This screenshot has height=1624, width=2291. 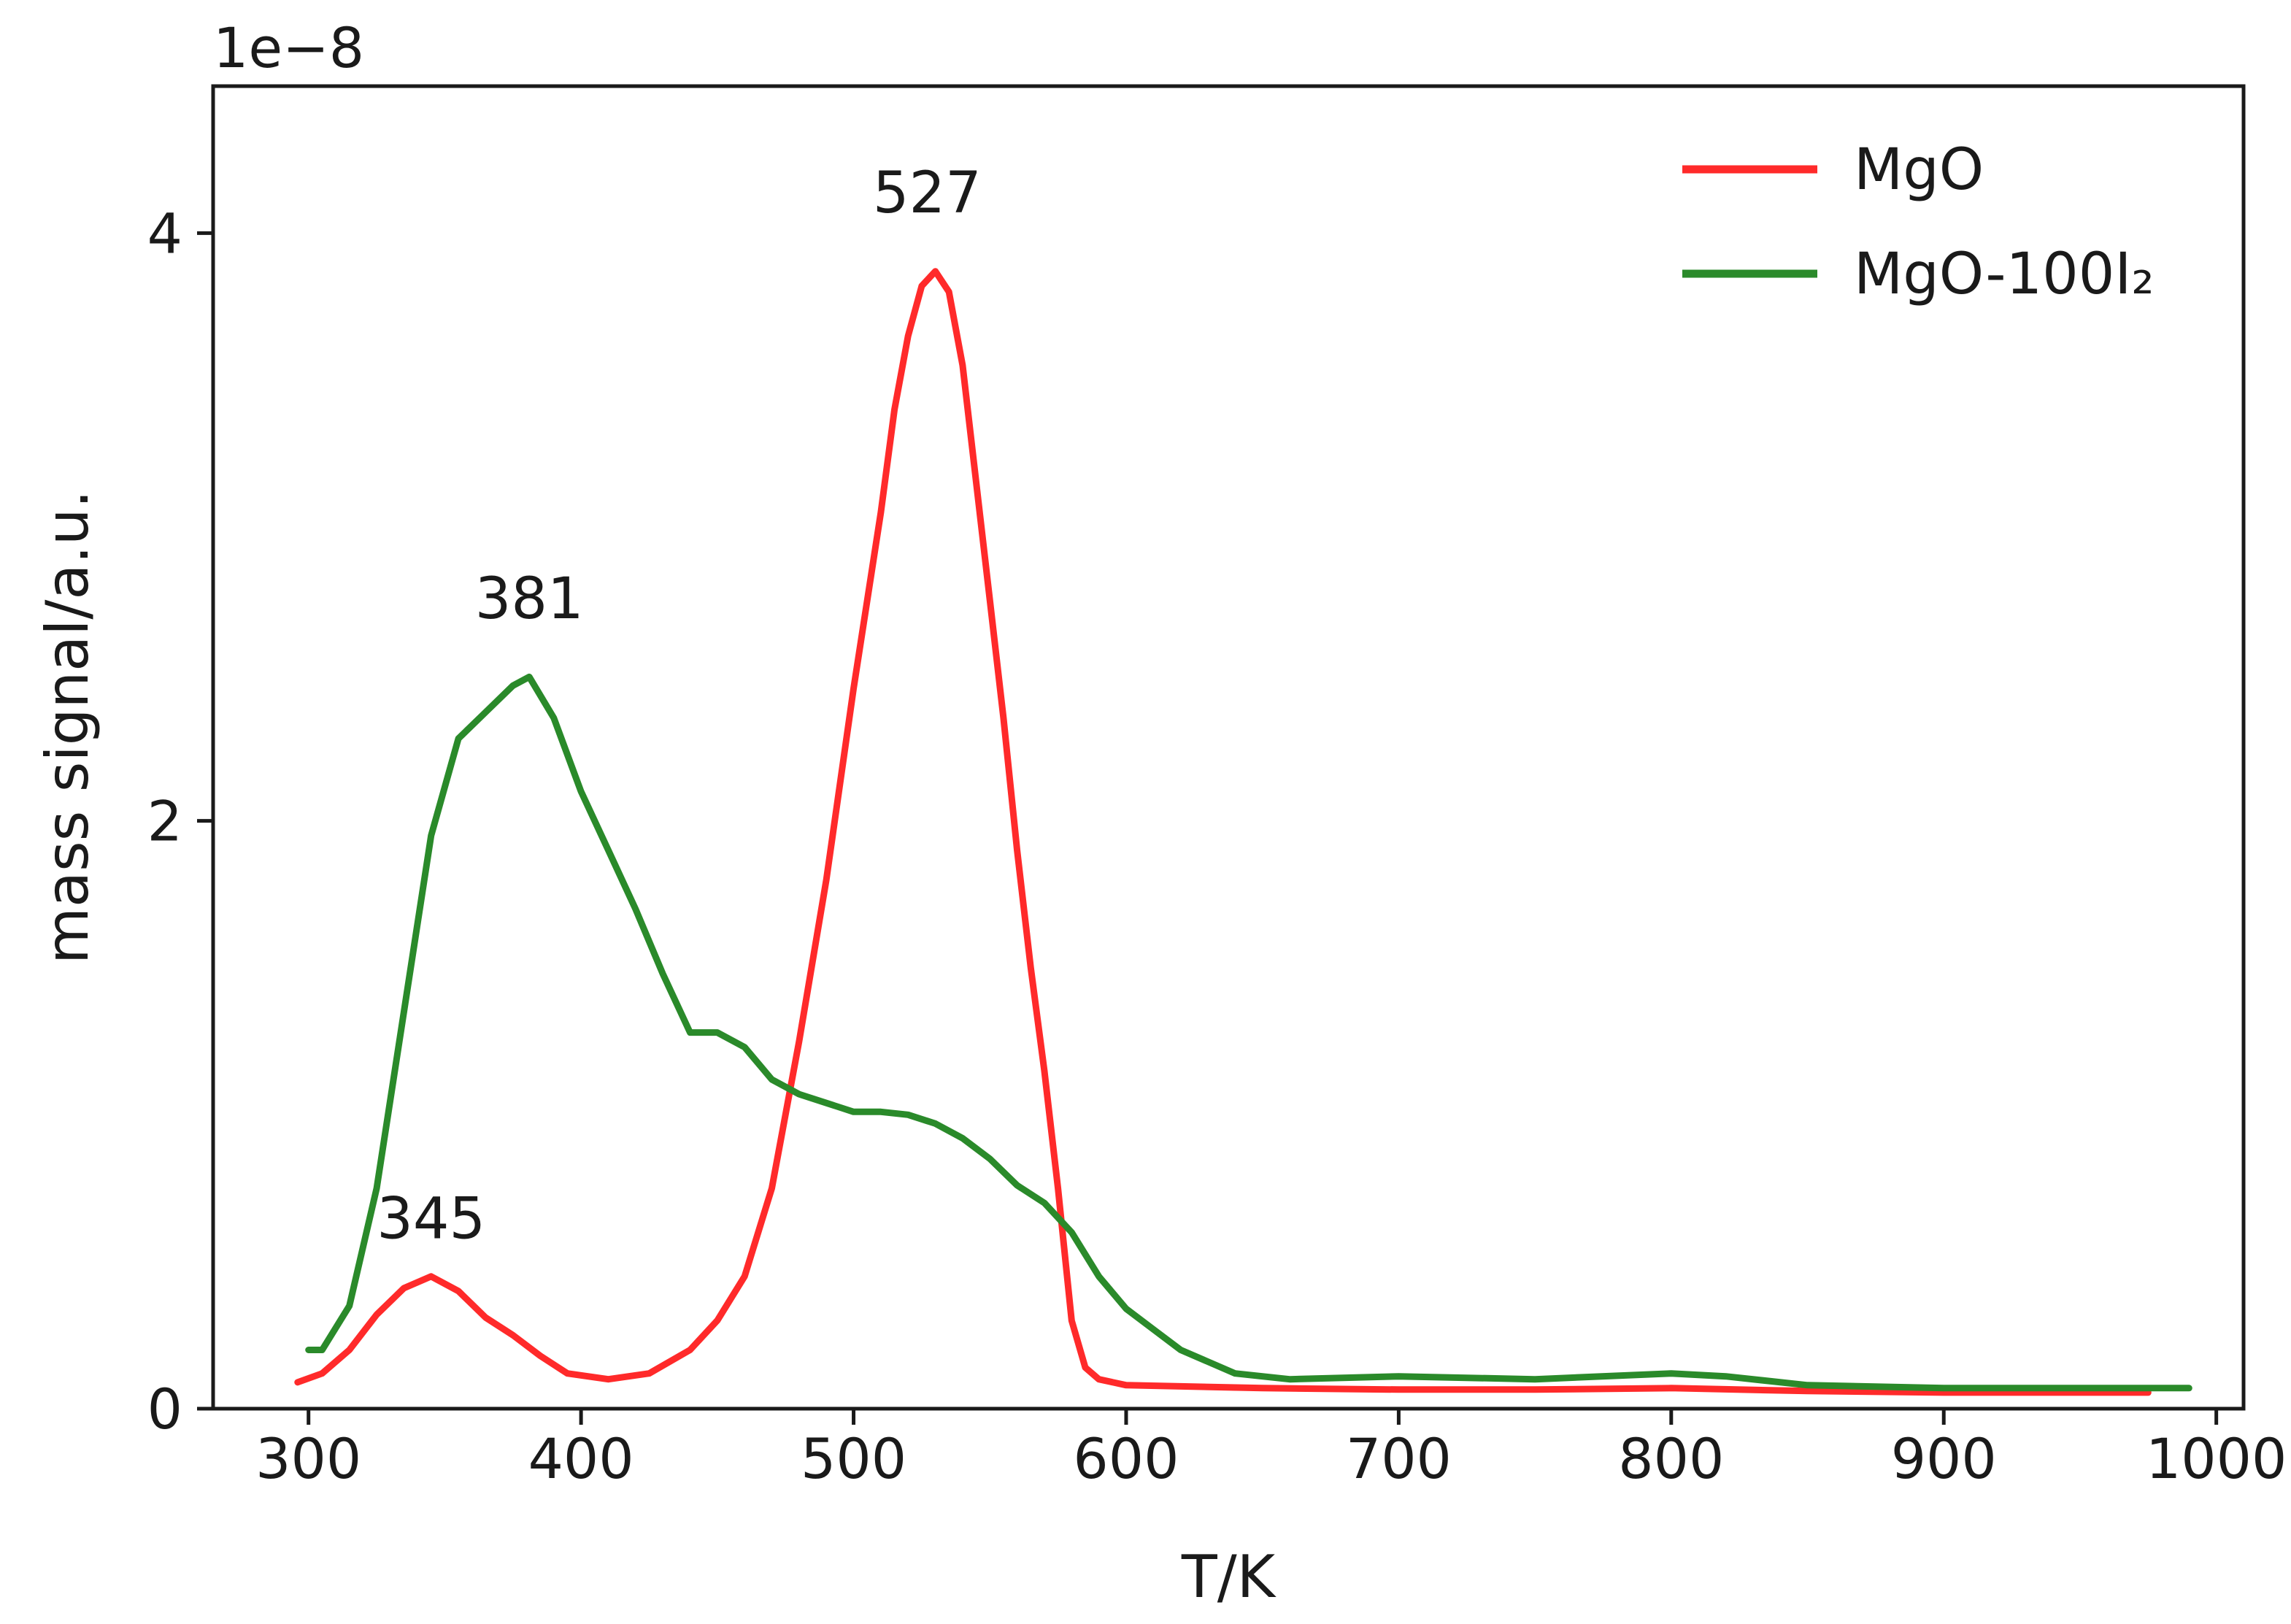 What do you see at coordinates (164, 821) in the screenshot?
I see `y-tick-label: 2` at bounding box center [164, 821].